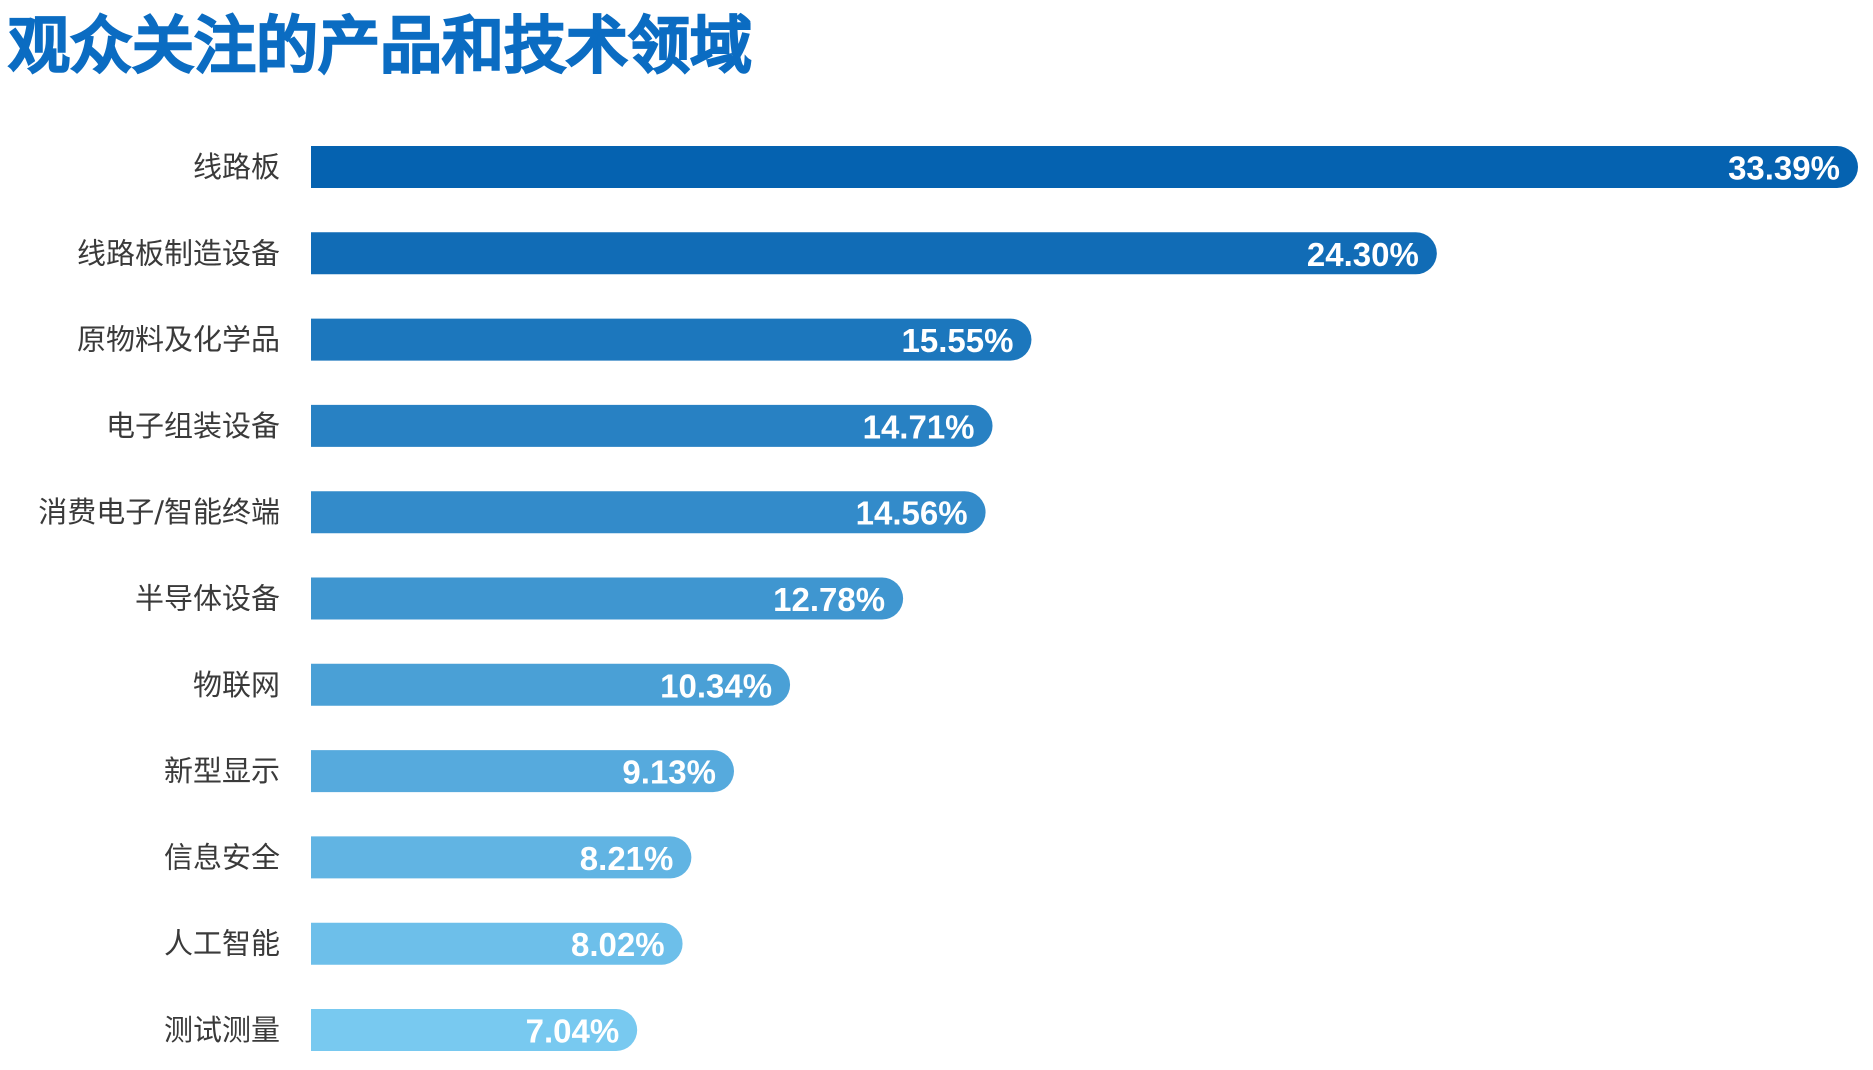 Image resolution: width=1873 pixels, height=1070 pixels. What do you see at coordinates (380, 45) in the screenshot?
I see `chart-title: 观众关注的产品和技术领域` at bounding box center [380, 45].